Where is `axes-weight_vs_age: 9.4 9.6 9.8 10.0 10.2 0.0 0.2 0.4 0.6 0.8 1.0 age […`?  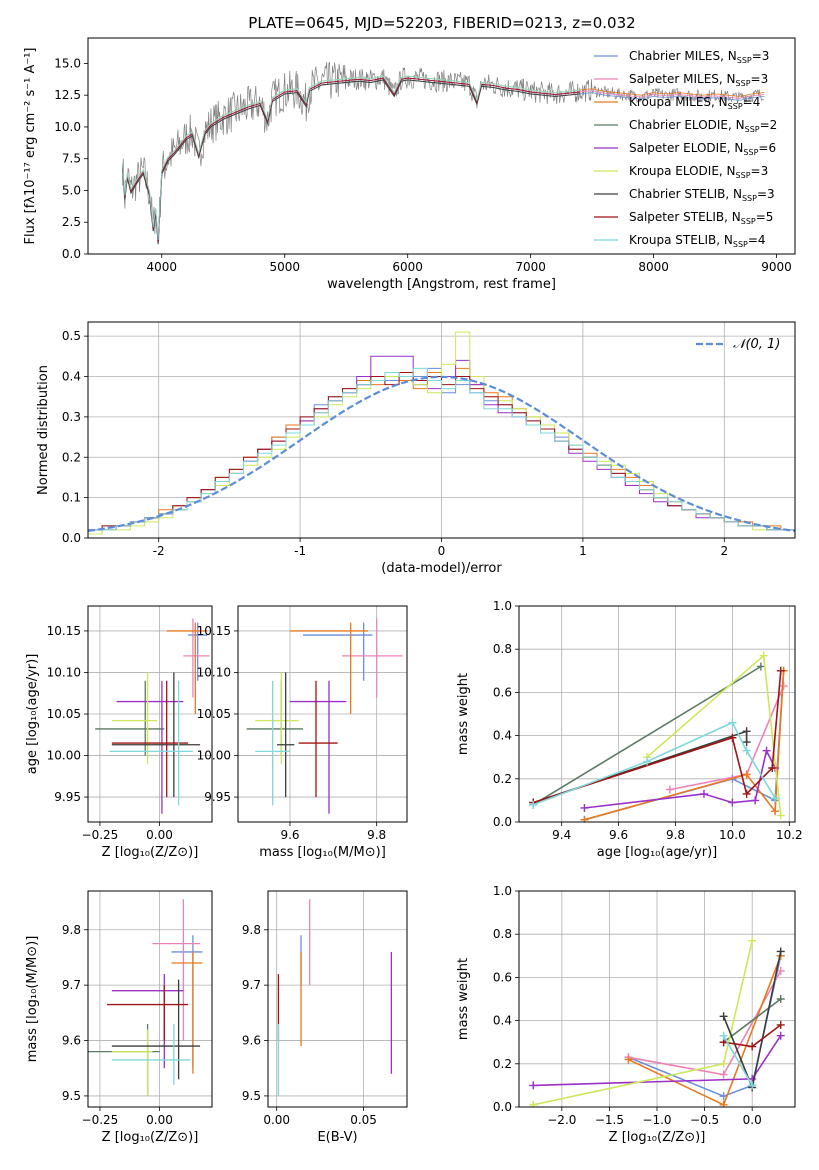
axes-weight_vs_age: 9.4 9.6 9.8 10.0 10.2 0.0 0.2 0.4 0.6 0.8 1.0 age [… is located at coordinates (629, 729).